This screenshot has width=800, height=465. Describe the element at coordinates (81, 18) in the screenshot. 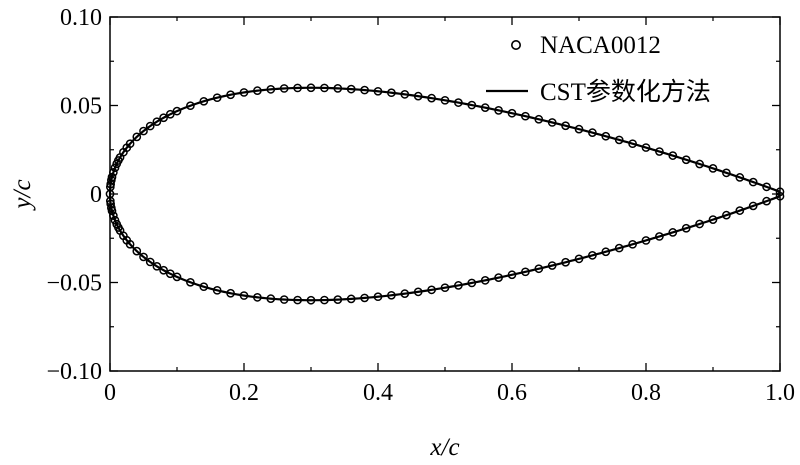

I see `y-tick-label: 0.10` at that location.